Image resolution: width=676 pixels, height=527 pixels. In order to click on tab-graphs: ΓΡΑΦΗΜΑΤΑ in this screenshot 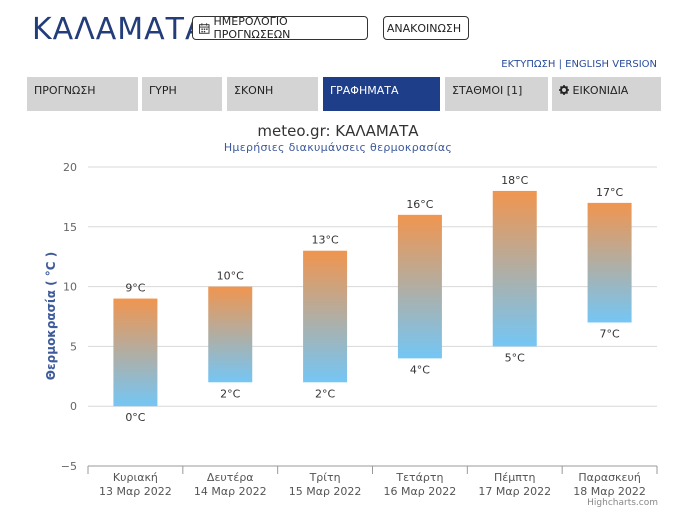, I will do `click(381, 94)`.